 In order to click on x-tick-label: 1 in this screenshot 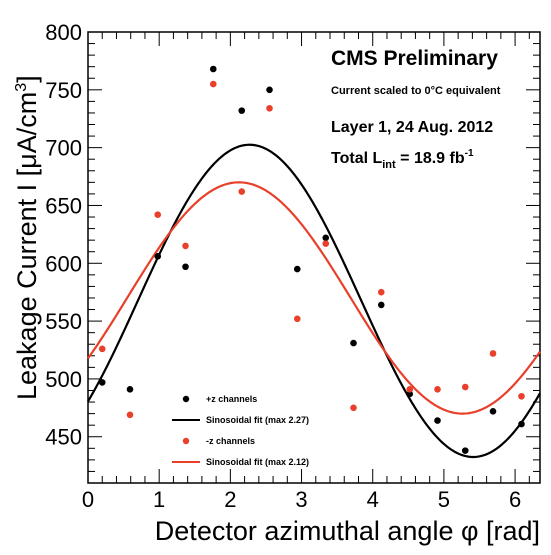, I will do `click(159, 499)`.